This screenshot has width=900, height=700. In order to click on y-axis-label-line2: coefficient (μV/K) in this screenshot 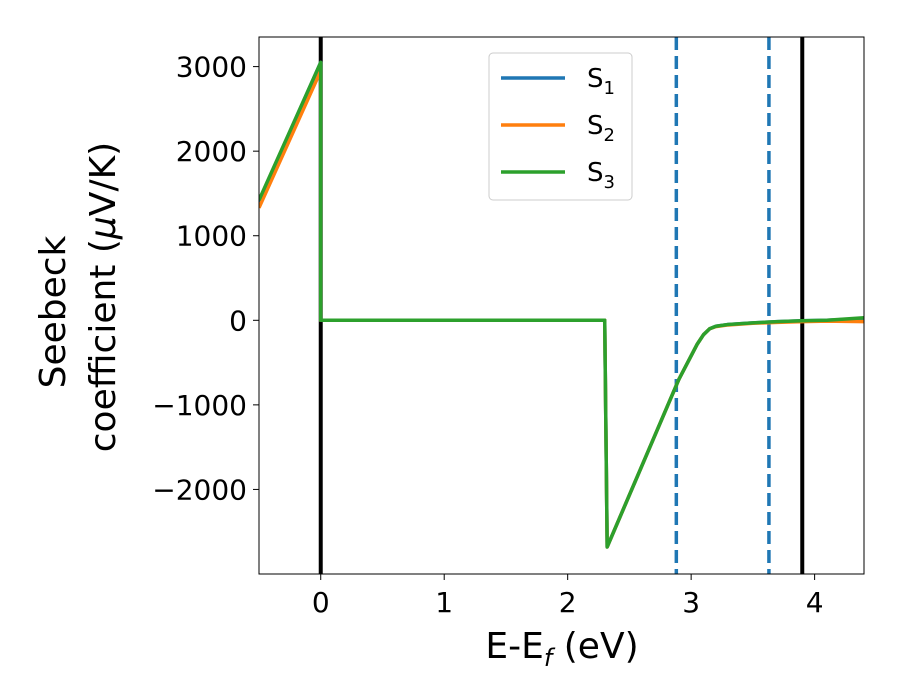, I will do `click(103, 297)`.